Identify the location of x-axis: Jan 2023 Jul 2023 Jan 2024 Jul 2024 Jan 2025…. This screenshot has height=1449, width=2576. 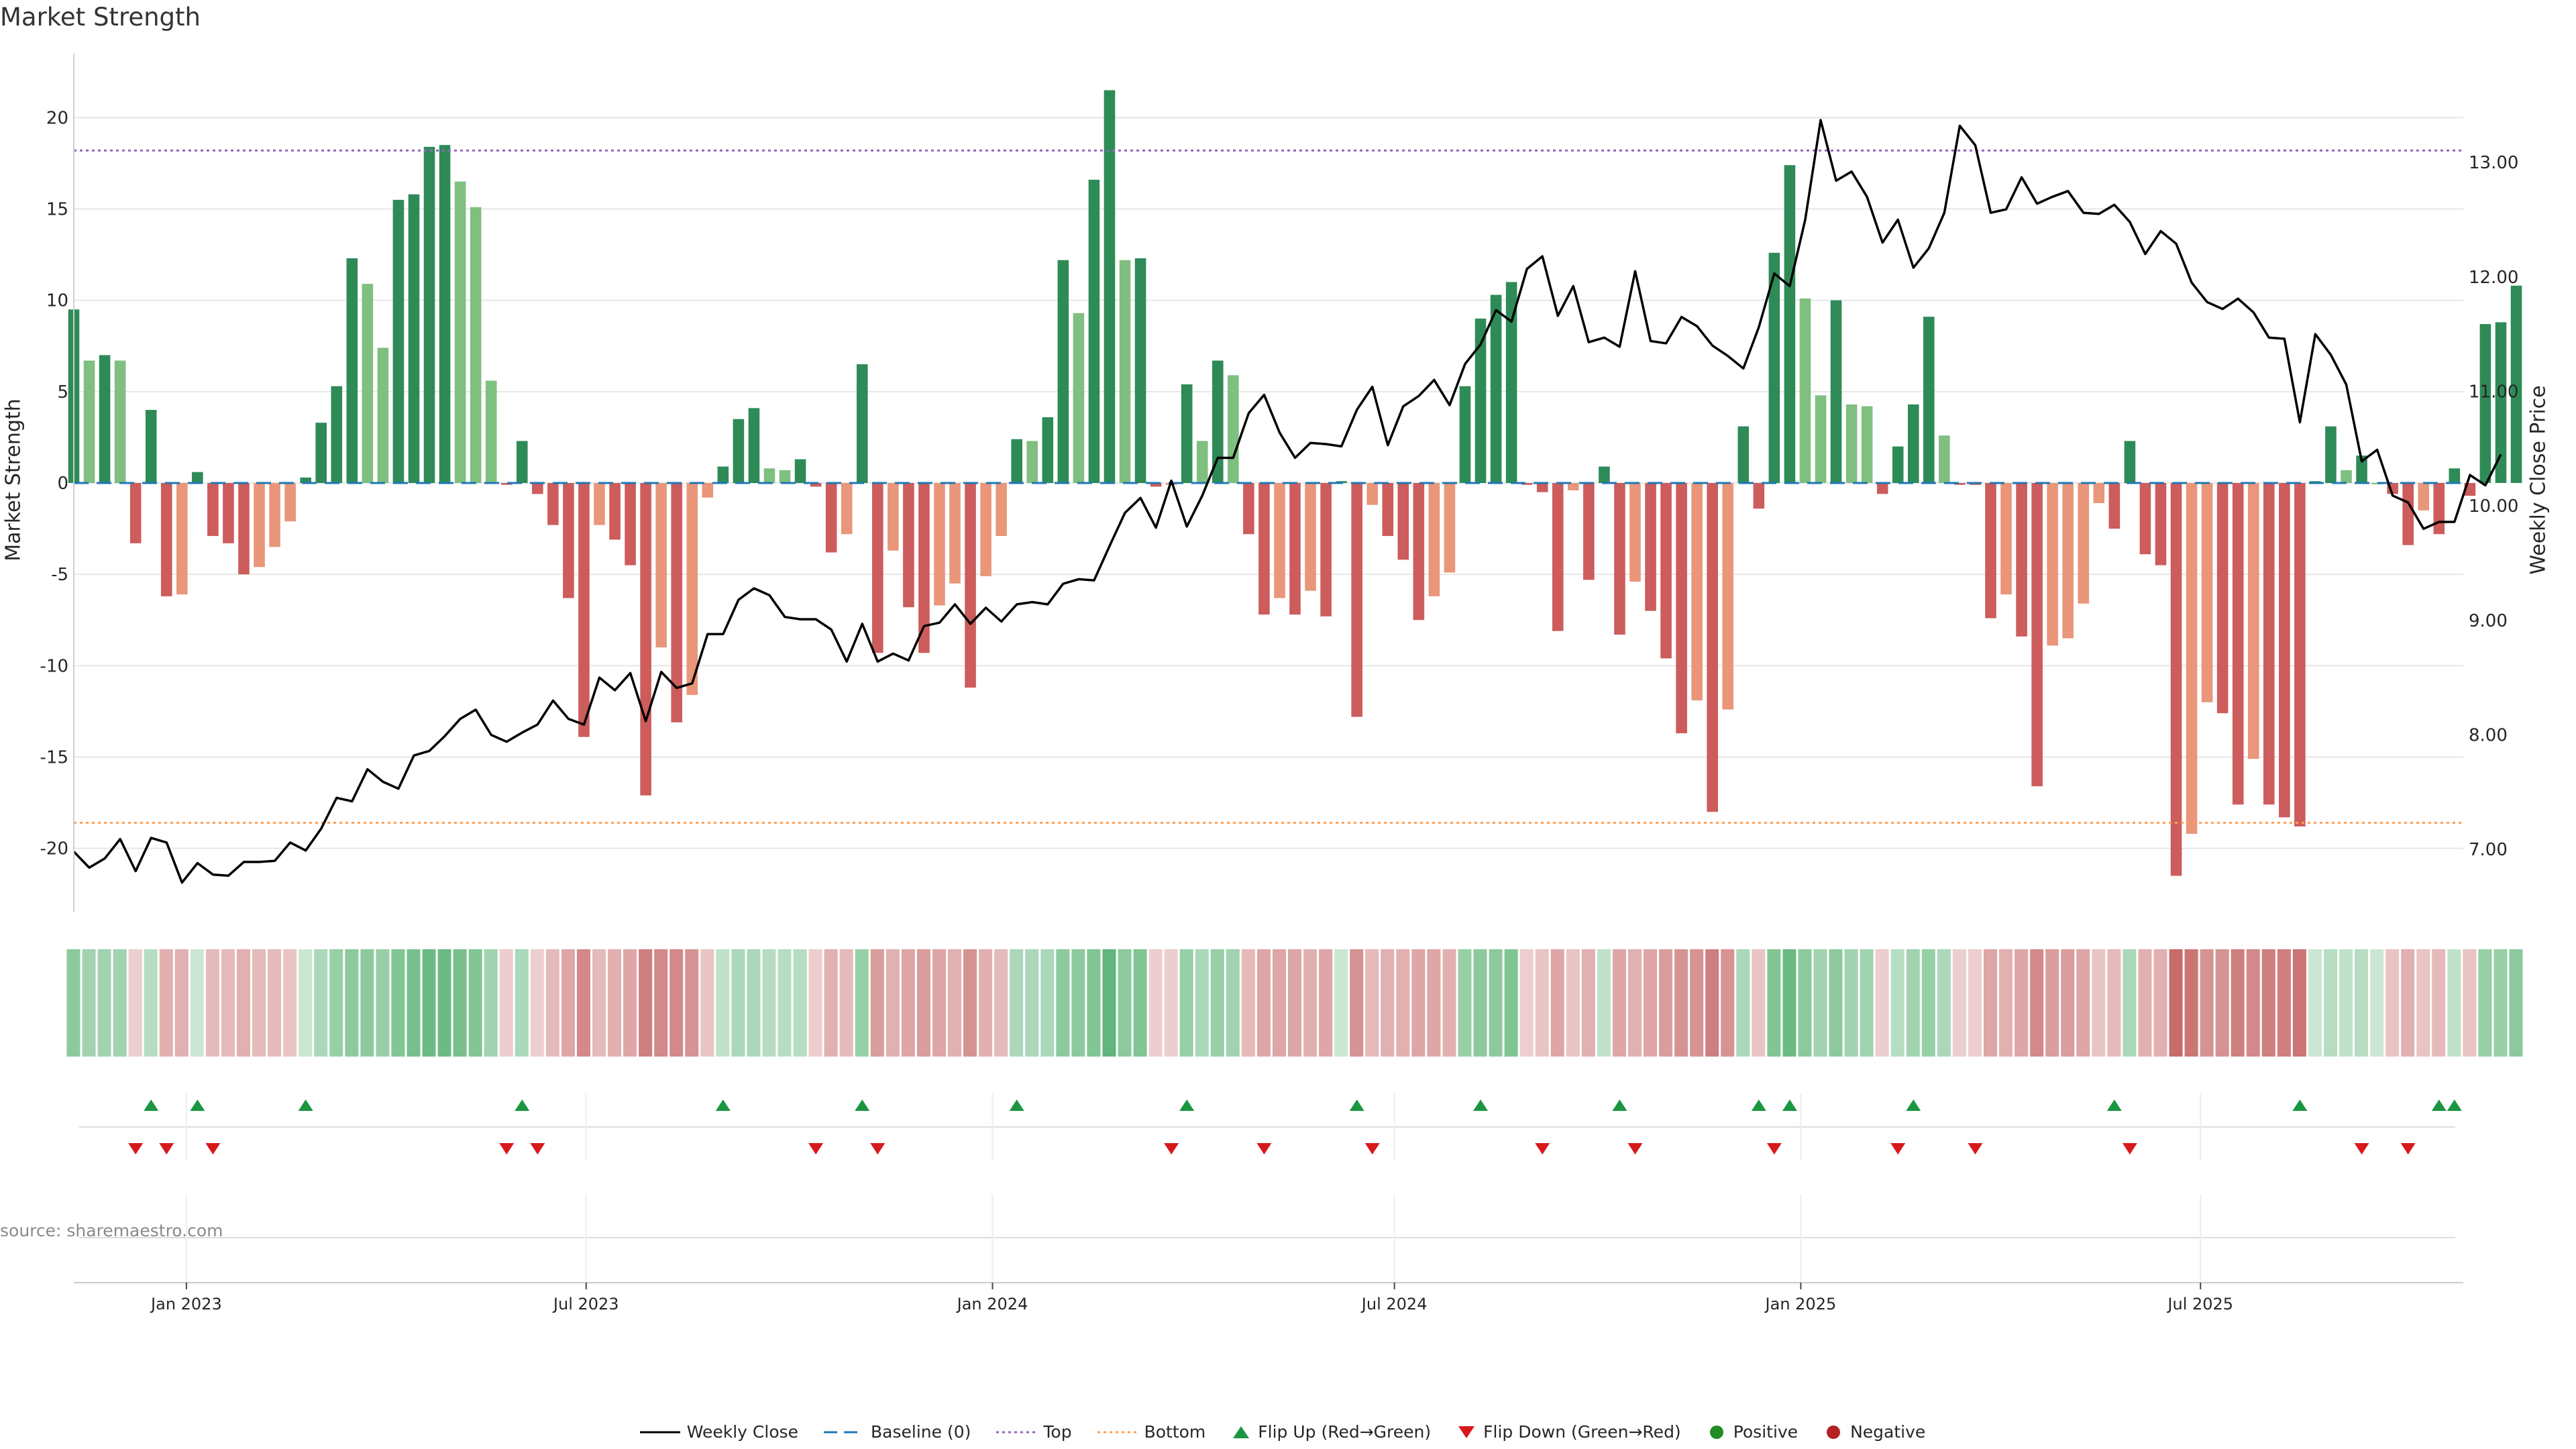
(1268, 1297).